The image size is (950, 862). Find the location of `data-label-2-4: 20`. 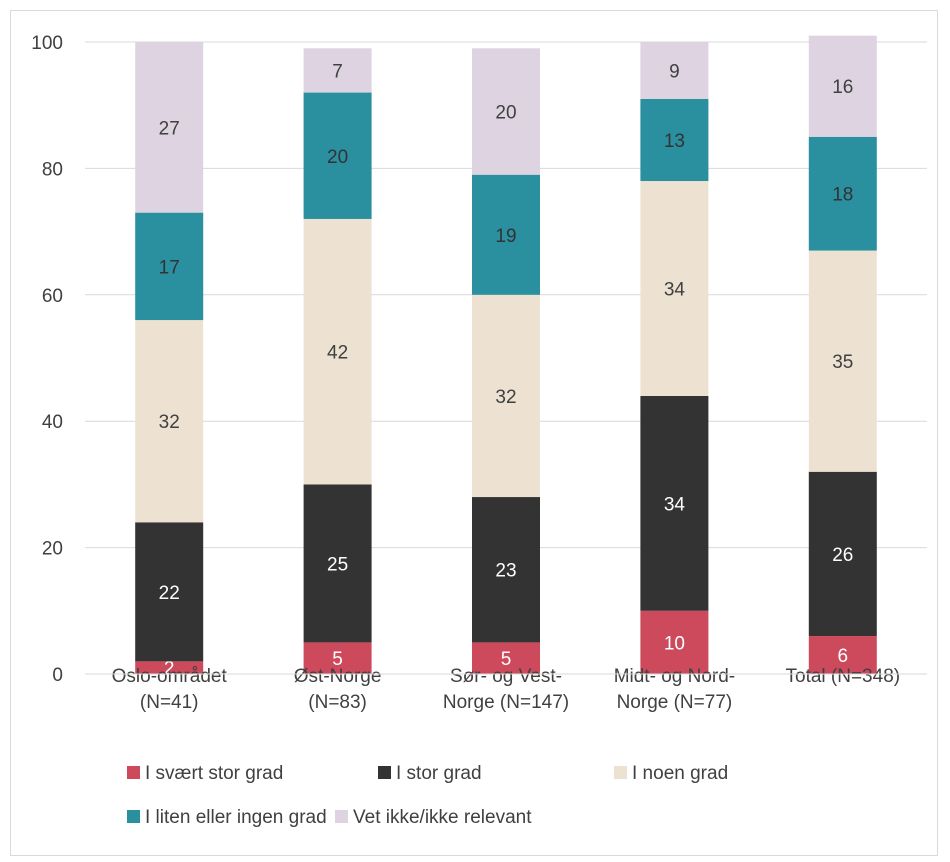

data-label-2-4: 20 is located at coordinates (337, 157).